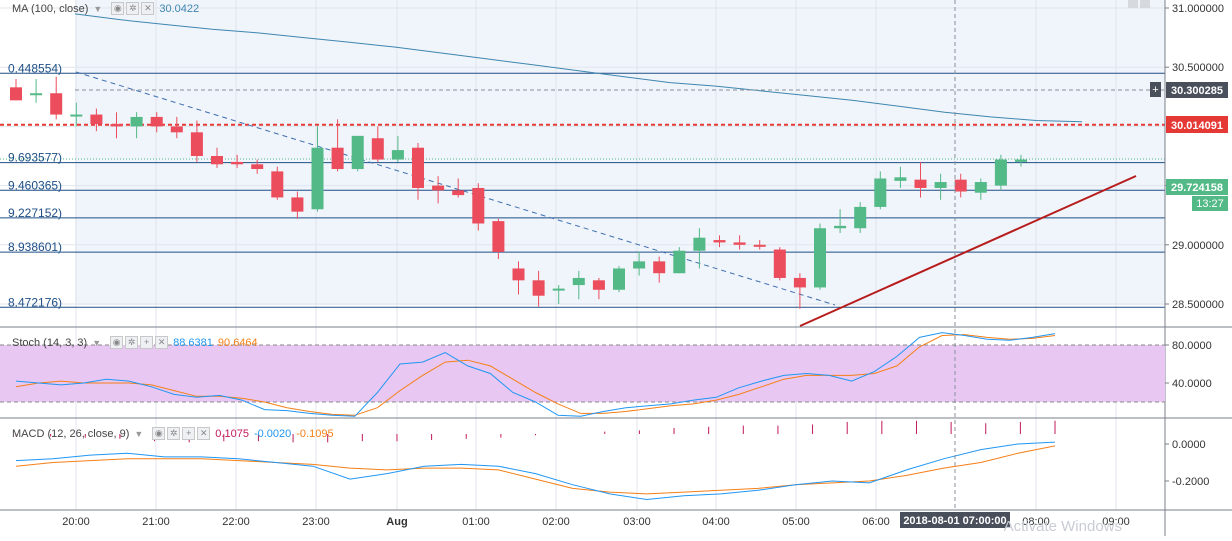 This screenshot has width=1232, height=541. Describe the element at coordinates (1190, 482) in the screenshot. I see `macd-tick-label: -0.2000` at that location.